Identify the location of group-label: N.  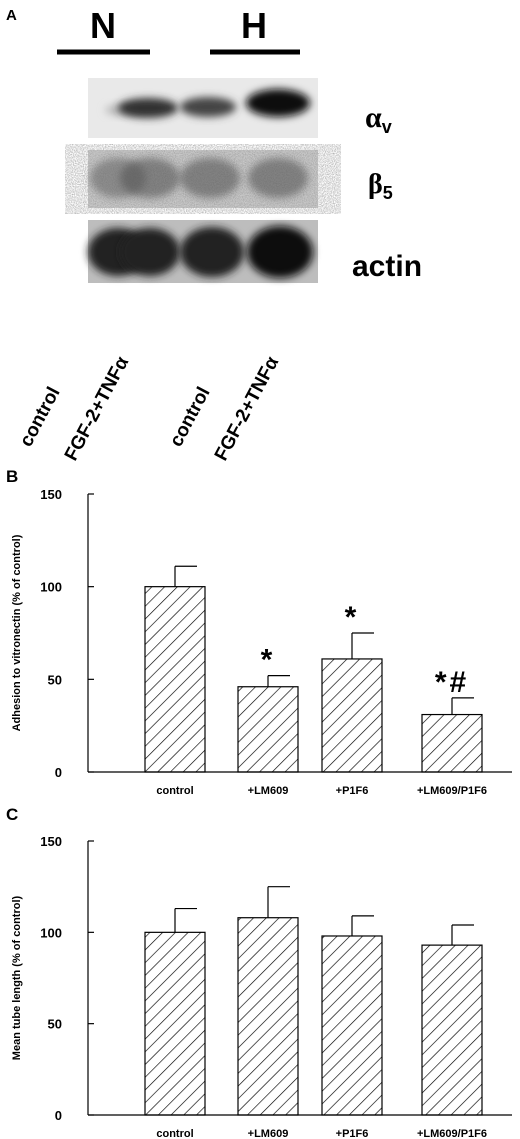
(103, 25).